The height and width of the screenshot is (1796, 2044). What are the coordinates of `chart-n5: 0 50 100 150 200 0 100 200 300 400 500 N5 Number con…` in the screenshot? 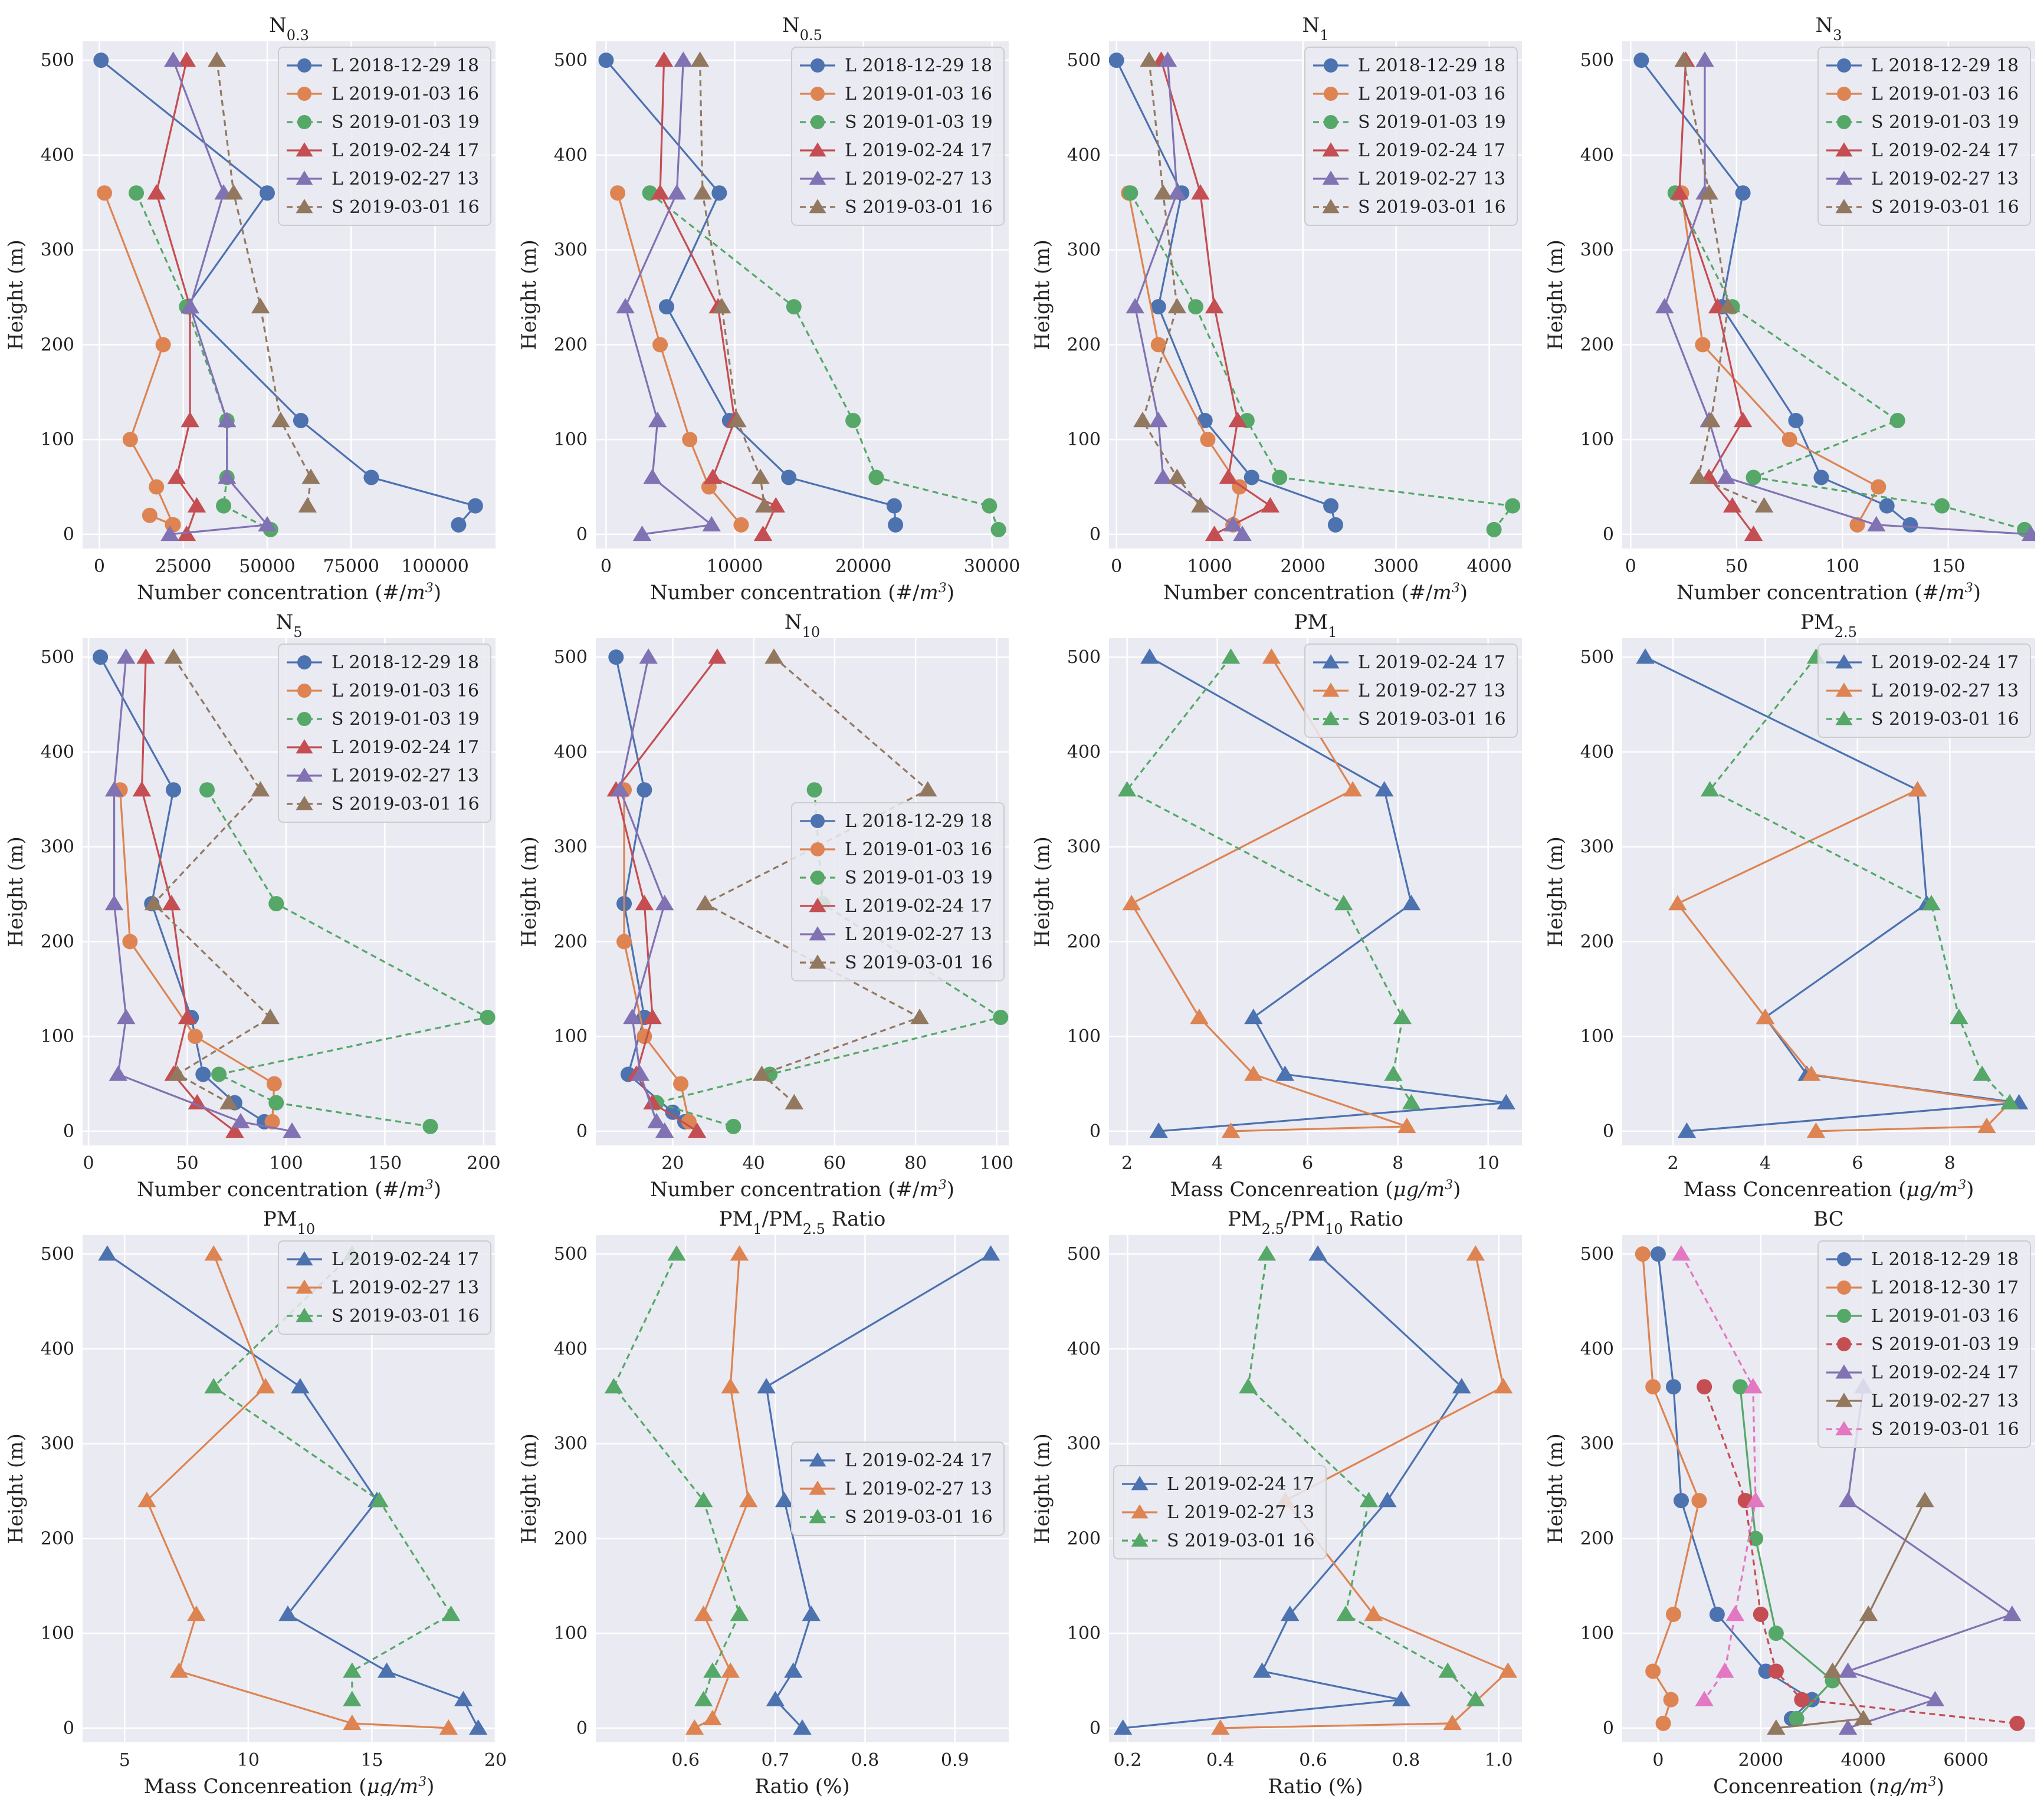 It's located at (252, 905).